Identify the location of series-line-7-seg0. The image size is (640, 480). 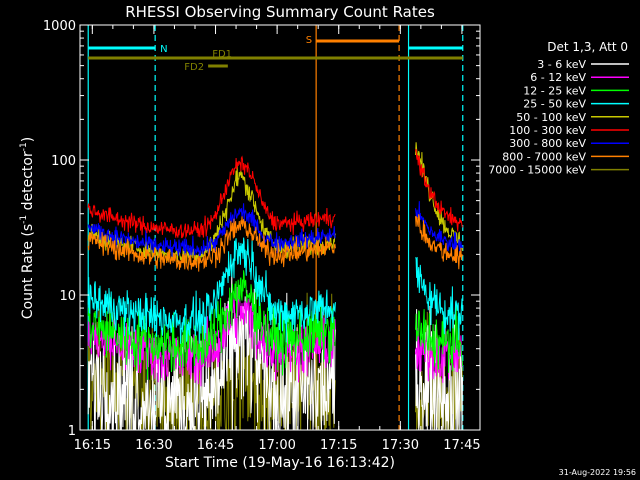
(211, 244).